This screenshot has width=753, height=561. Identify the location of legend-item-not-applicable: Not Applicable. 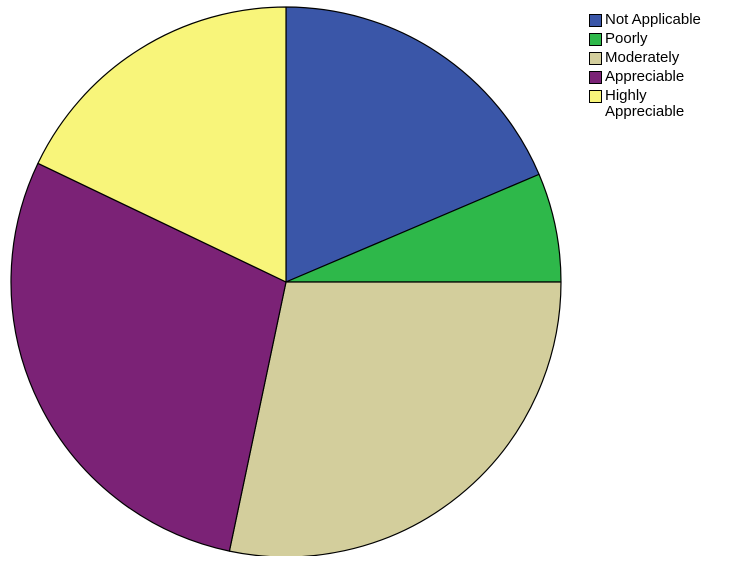
(671, 20).